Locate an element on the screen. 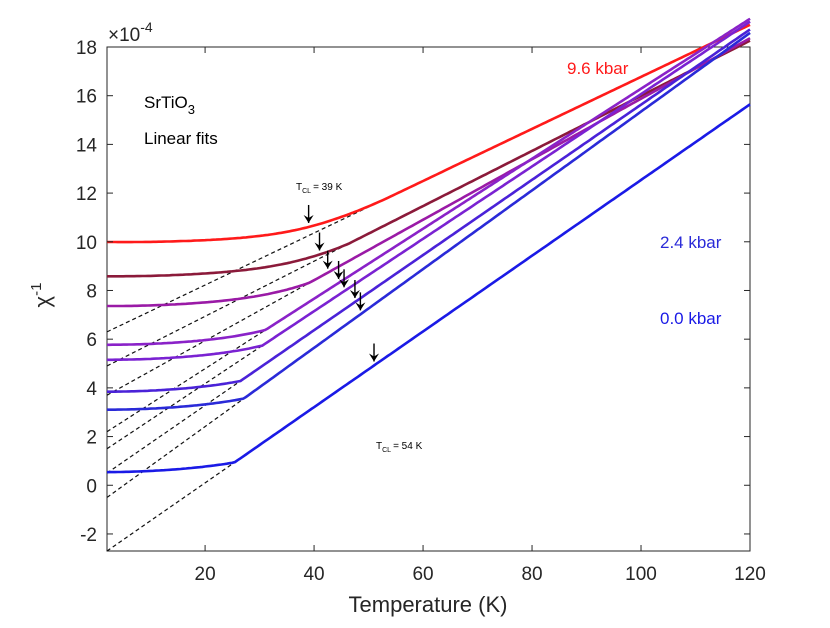 The width and height of the screenshot is (830, 628). x-tick-label: 60 is located at coordinates (422, 574).